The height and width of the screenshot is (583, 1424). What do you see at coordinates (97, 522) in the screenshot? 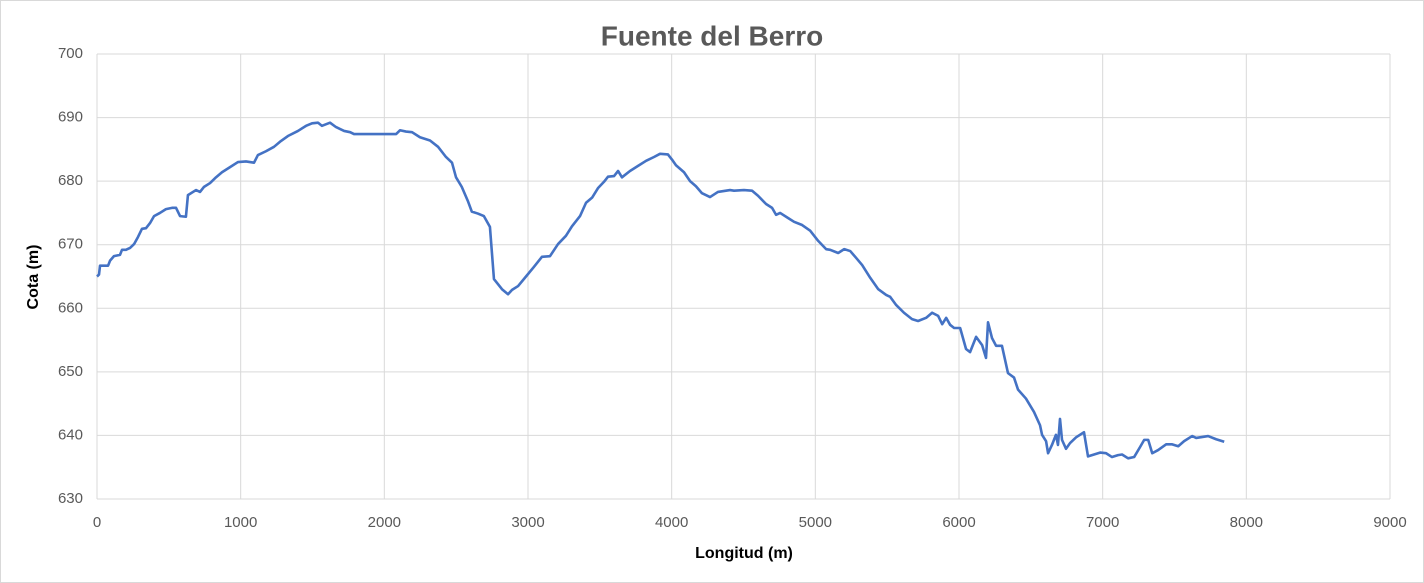
I see `x-tick-label: 0` at bounding box center [97, 522].